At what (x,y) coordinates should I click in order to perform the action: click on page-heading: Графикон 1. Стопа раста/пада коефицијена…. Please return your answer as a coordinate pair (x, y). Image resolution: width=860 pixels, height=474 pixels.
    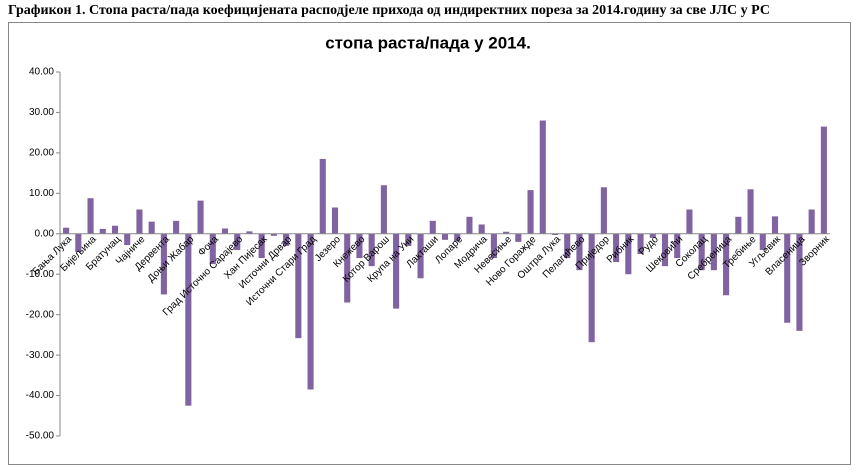
    Looking at the image, I should click on (389, 10).